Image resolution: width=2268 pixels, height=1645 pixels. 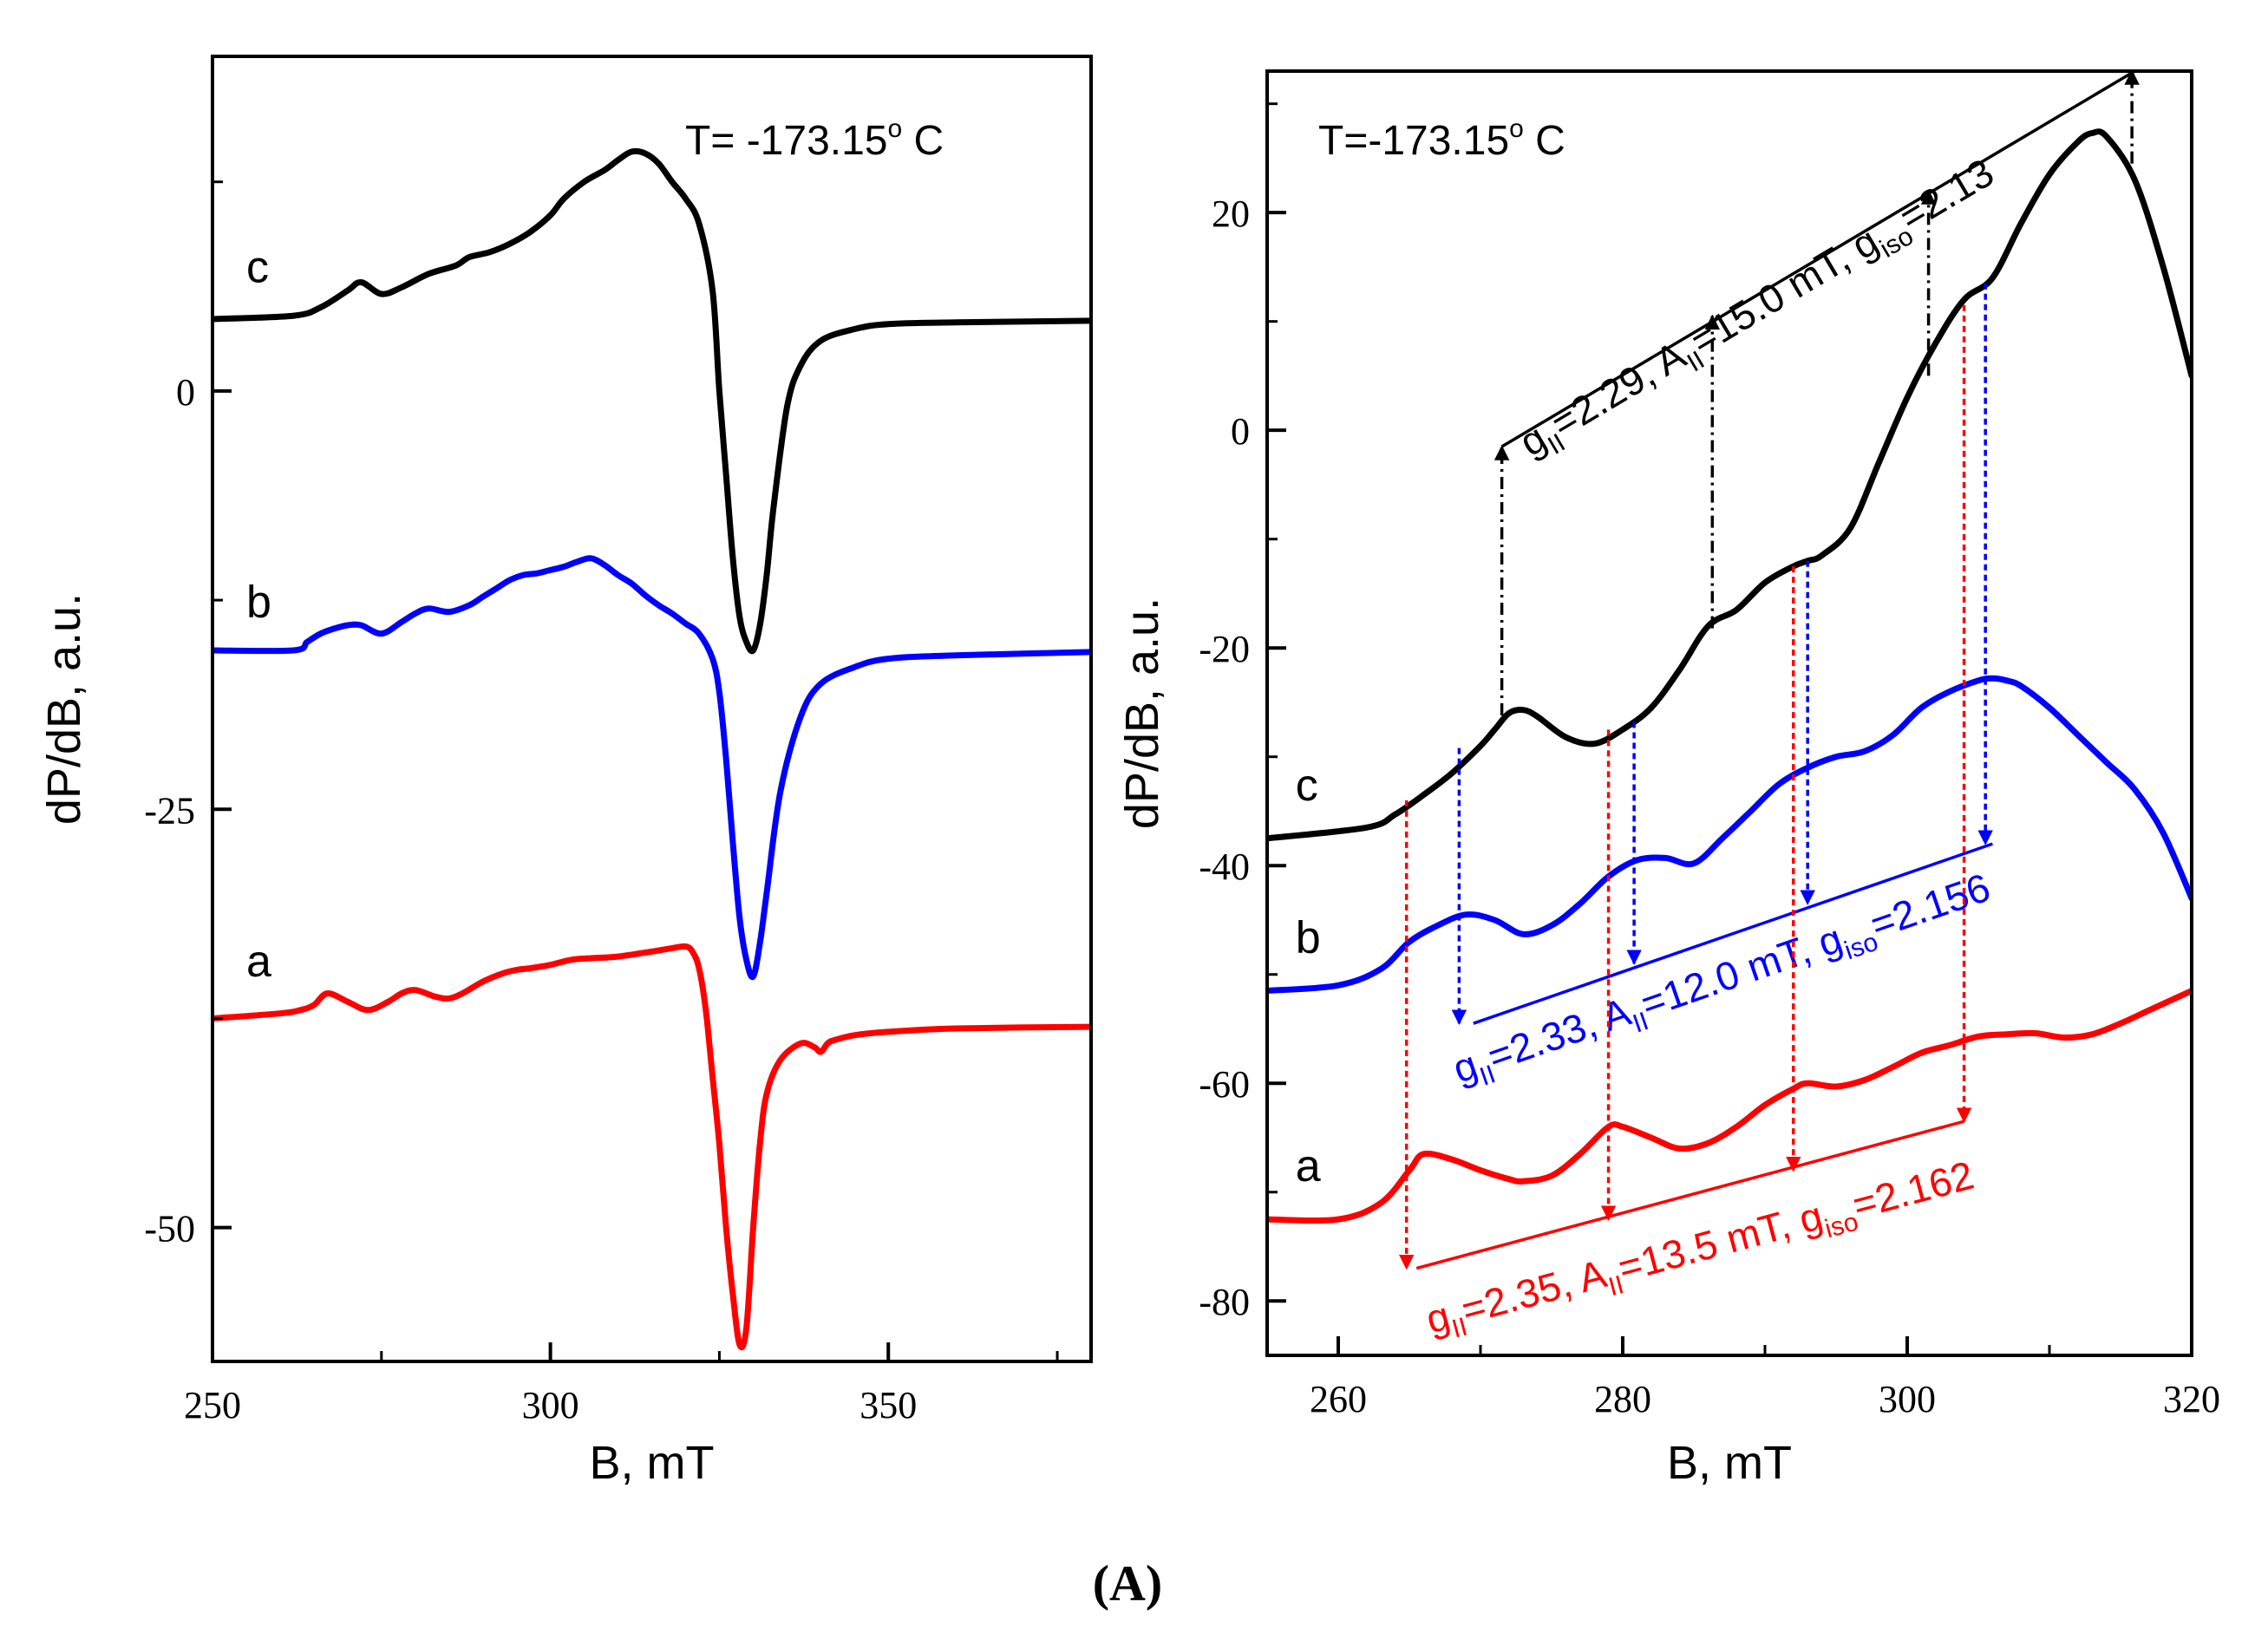 What do you see at coordinates (1224, 1084) in the screenshot?
I see `y-tick-label: -60` at bounding box center [1224, 1084].